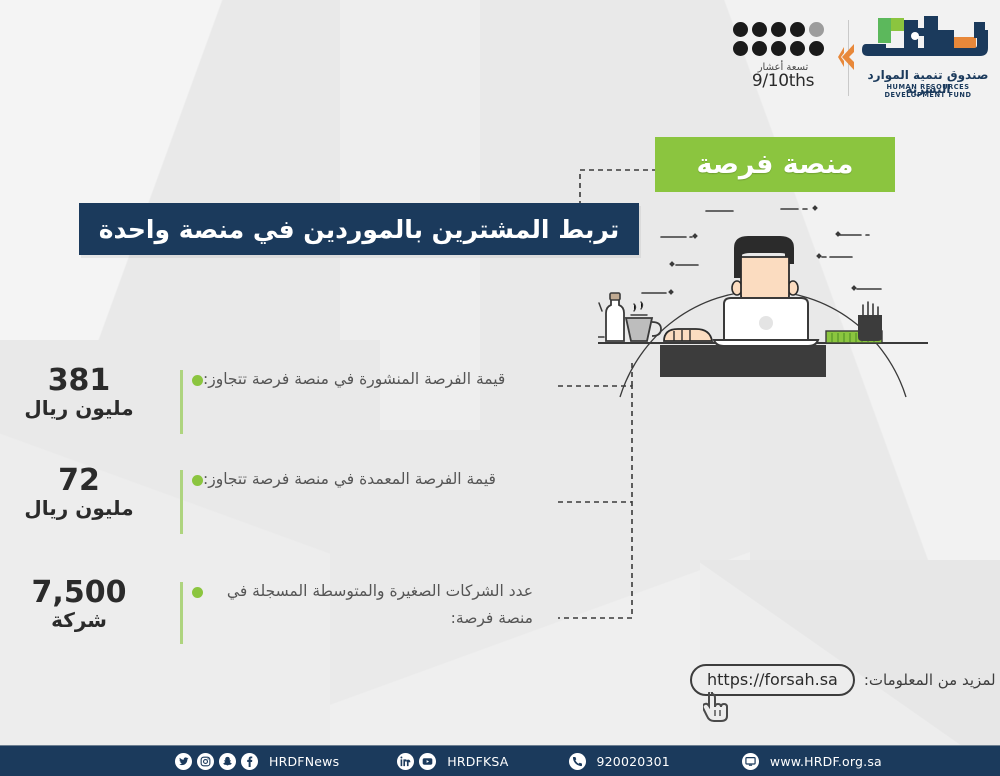 The height and width of the screenshot is (776, 1000). What do you see at coordinates (249, 761) in the screenshot?
I see `facebook-icon` at bounding box center [249, 761].